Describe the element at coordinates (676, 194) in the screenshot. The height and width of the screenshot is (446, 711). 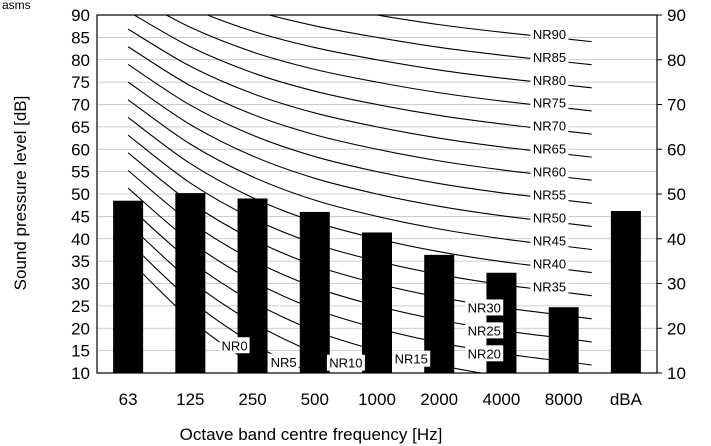
I see `y-tick-label-right: 50` at that location.